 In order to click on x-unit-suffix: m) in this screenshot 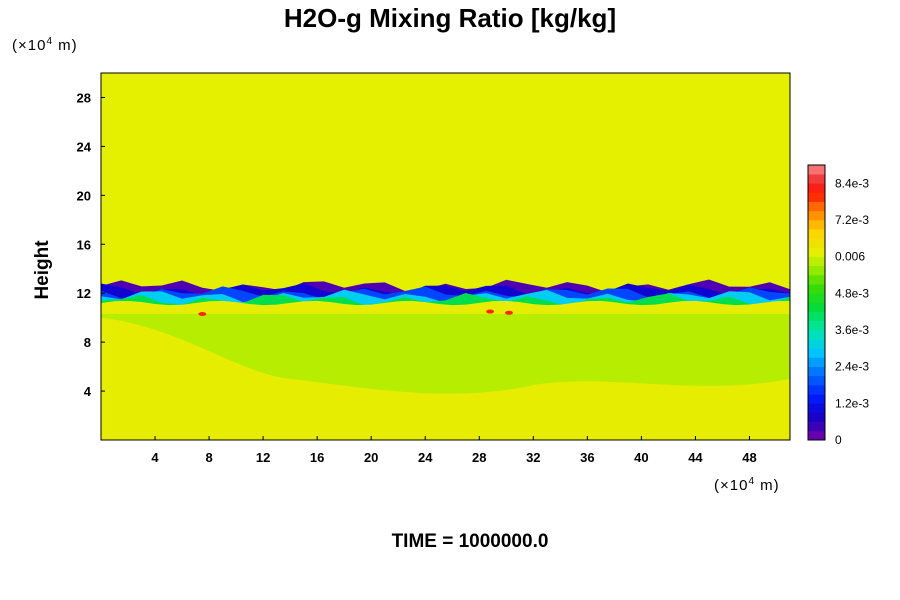, I will do `click(767, 485)`.